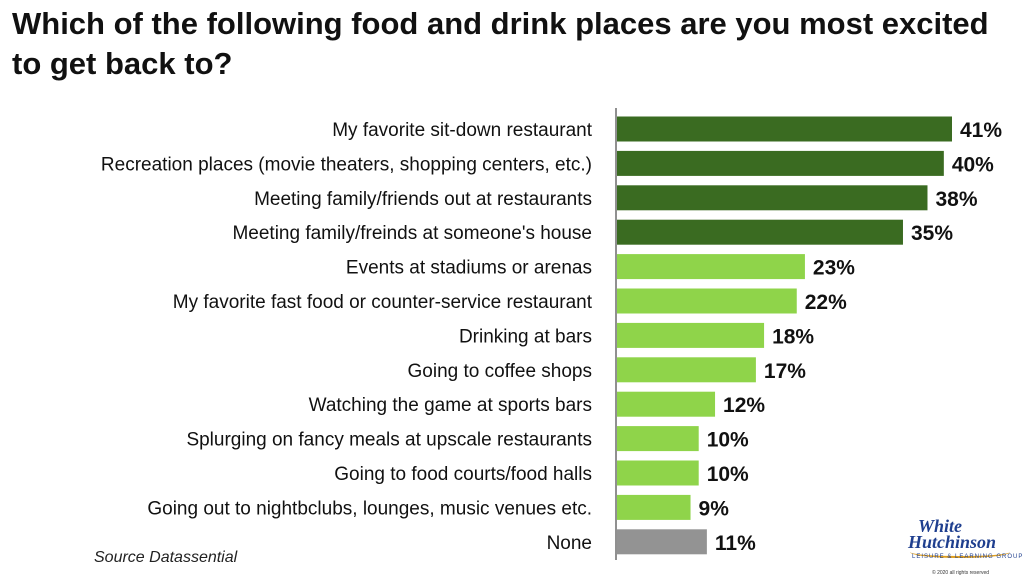 This screenshot has height=582, width=1024. What do you see at coordinates (932, 233) in the screenshot?
I see `value-label: 35%` at bounding box center [932, 233].